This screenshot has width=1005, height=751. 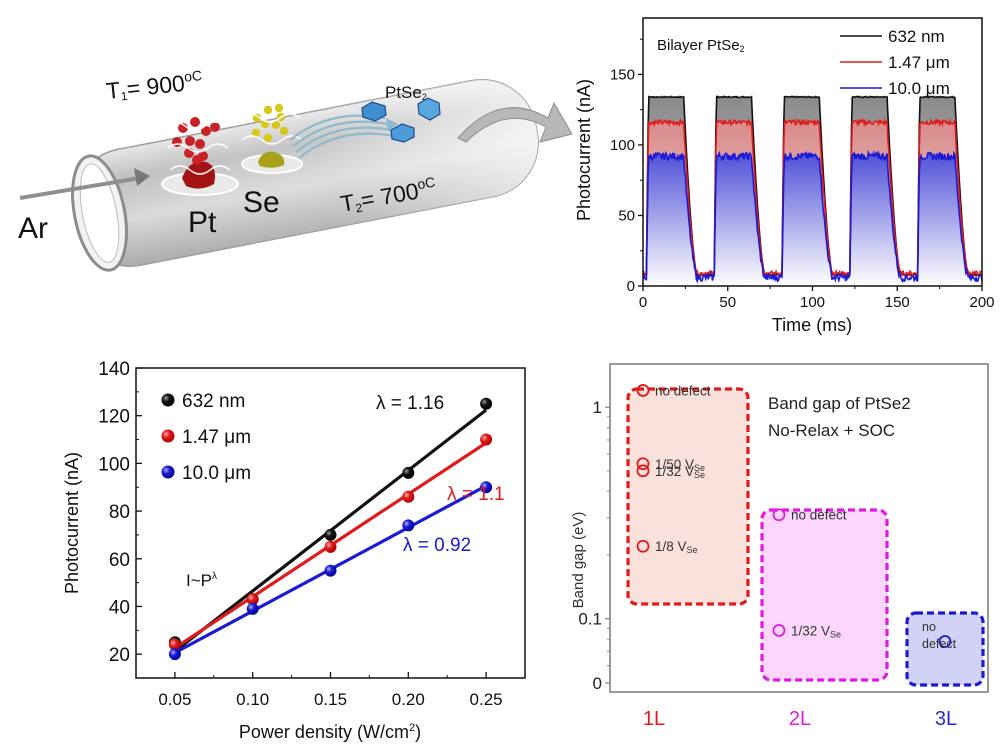 I want to click on y-tick-label: 50, so click(x=626, y=215).